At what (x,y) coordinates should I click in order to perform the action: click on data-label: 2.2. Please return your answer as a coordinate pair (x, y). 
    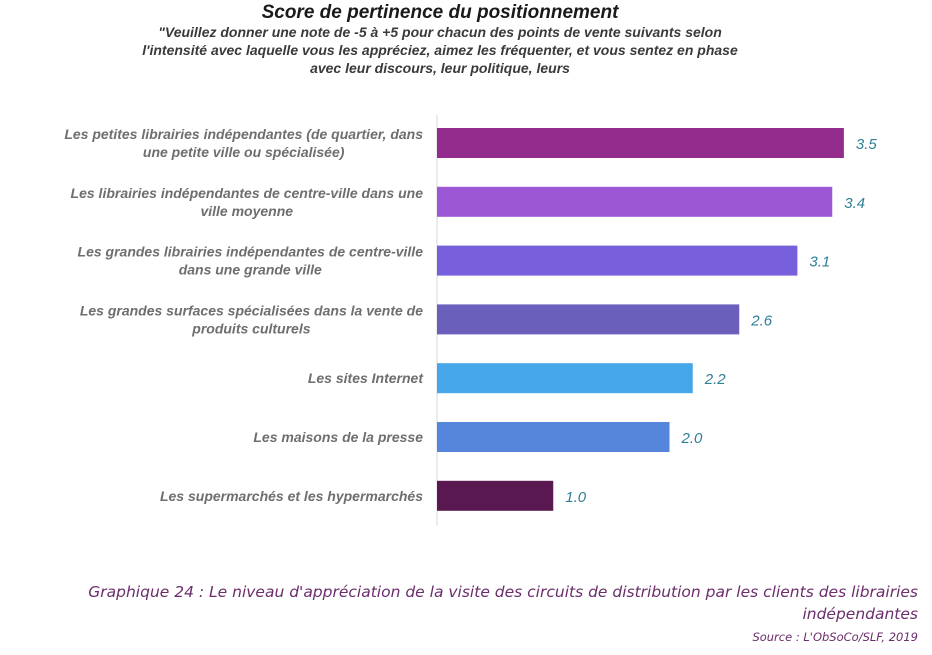
    Looking at the image, I should click on (715, 379).